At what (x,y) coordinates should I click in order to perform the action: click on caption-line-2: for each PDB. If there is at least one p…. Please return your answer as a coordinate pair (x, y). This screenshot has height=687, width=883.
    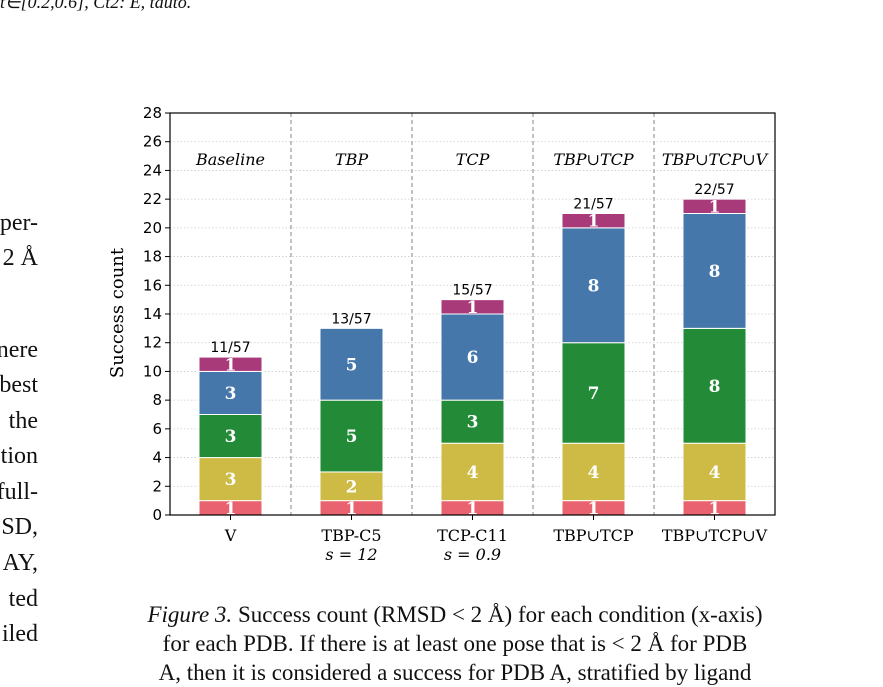
    Looking at the image, I should click on (455, 643).